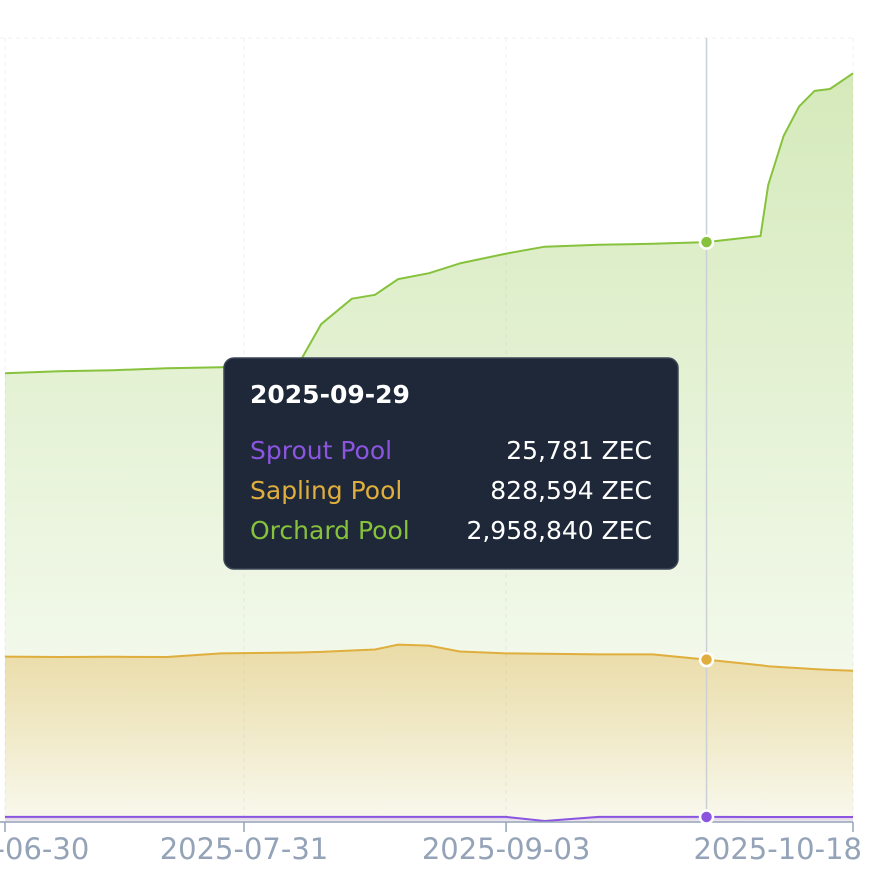  I want to click on tooltip-value: 25,781 ZEC, so click(579, 450).